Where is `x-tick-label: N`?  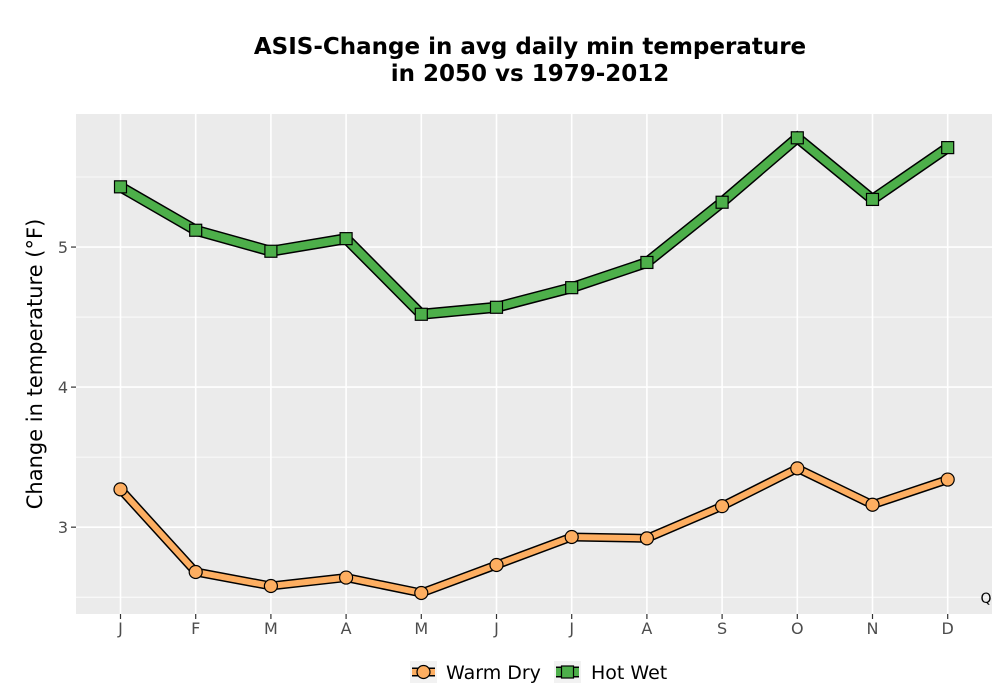 x-tick-label: N is located at coordinates (873, 628).